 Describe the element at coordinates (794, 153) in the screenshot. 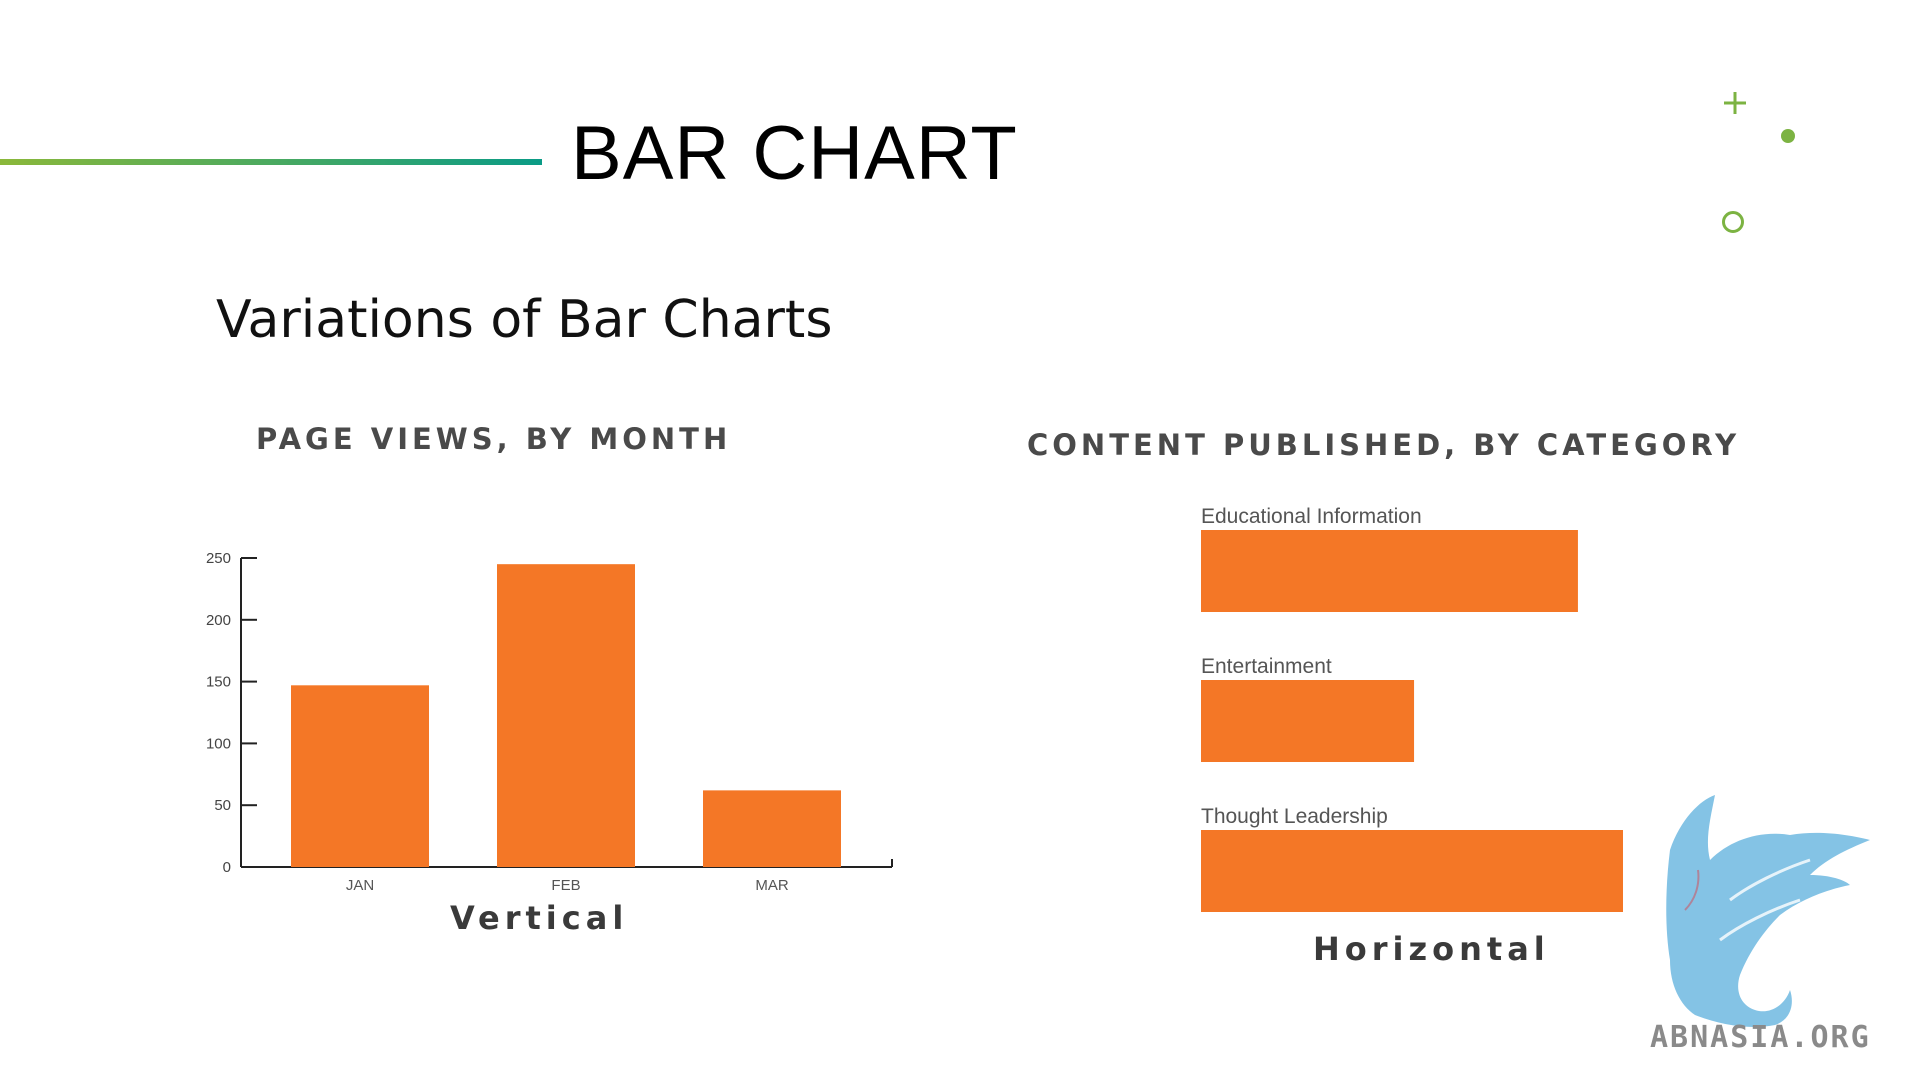

I see `slide-title: BAR CHART` at that location.